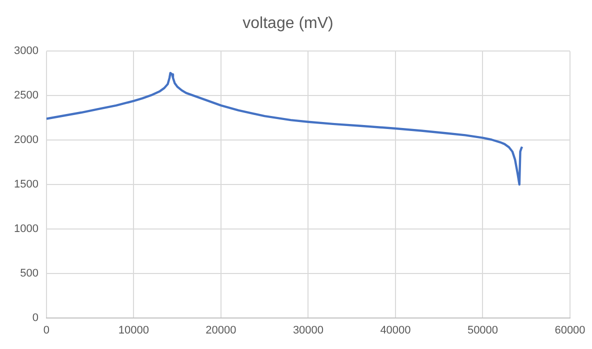  I want to click on x-tick-label: 60000, so click(570, 330).